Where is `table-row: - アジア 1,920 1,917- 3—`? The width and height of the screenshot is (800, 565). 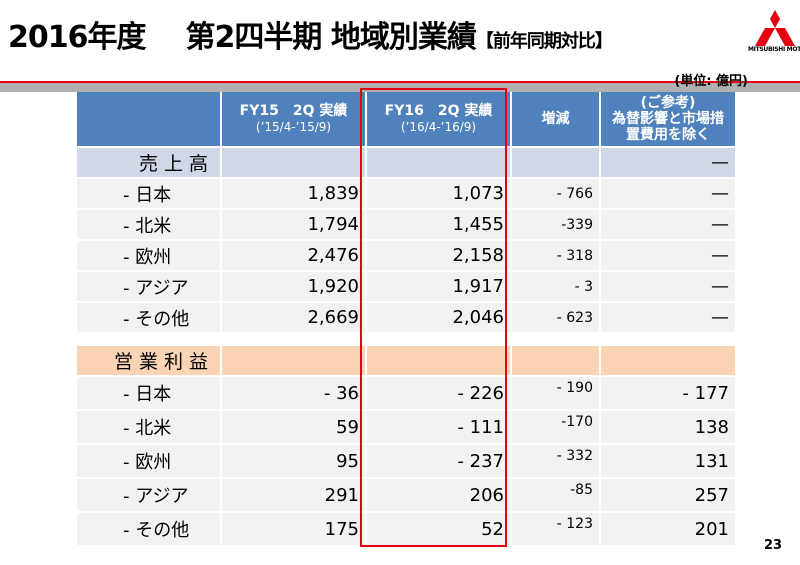 table-row: - アジア 1,920 1,917- 3— is located at coordinates (406, 286).